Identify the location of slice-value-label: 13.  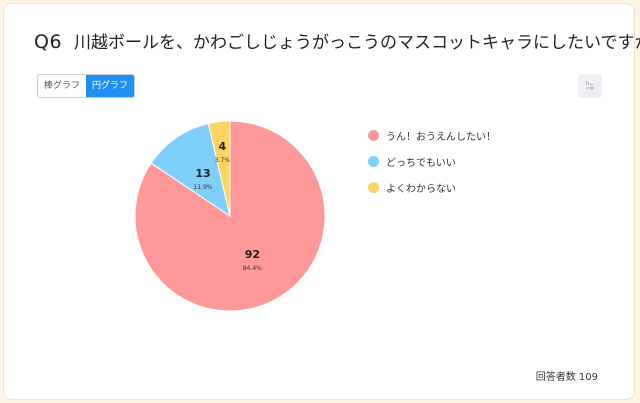
(202, 173).